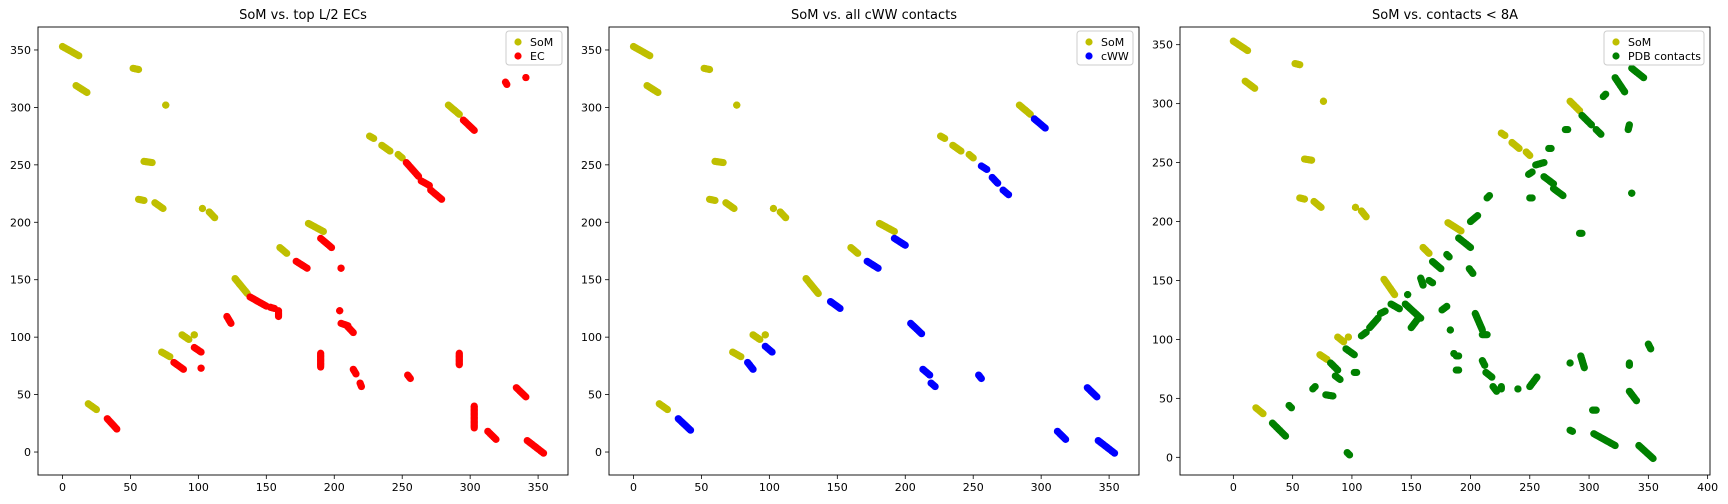 The image size is (1728, 504). I want to click on x-tick-label: 0, so click(633, 487).